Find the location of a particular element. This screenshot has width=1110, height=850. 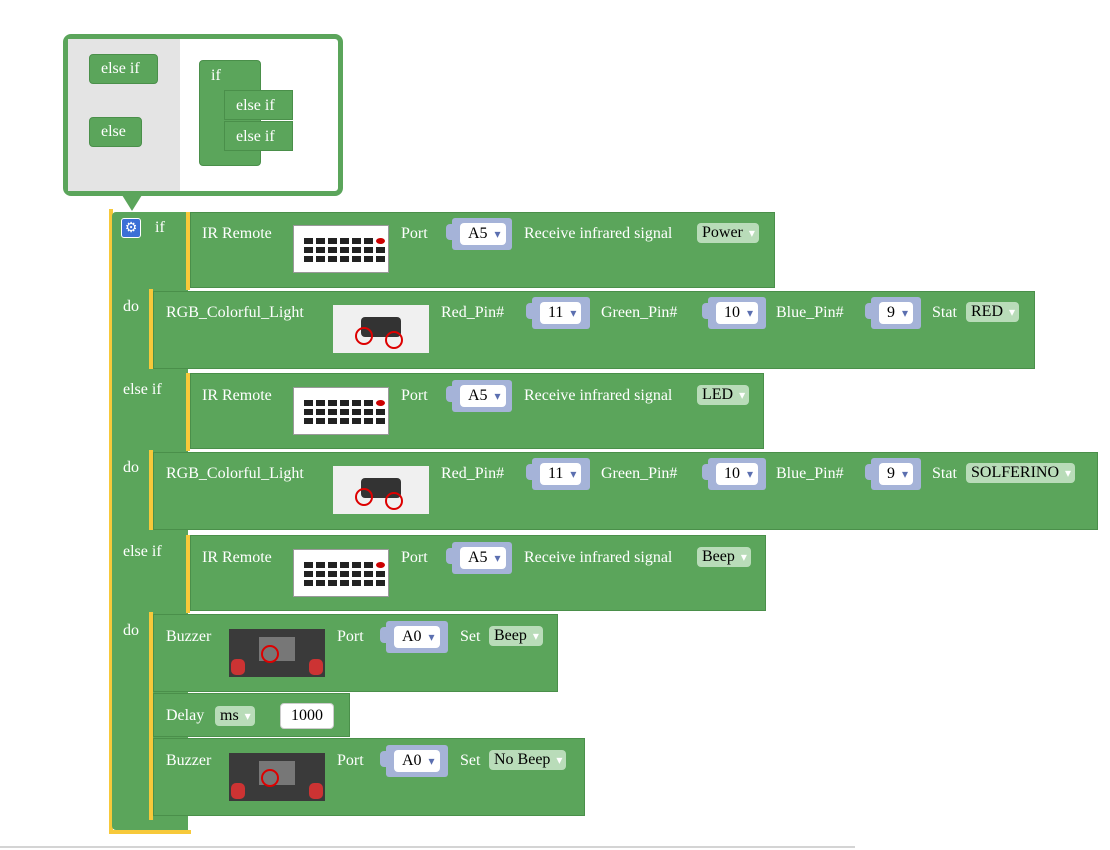

palette-else-block: else is located at coordinates (115, 132).